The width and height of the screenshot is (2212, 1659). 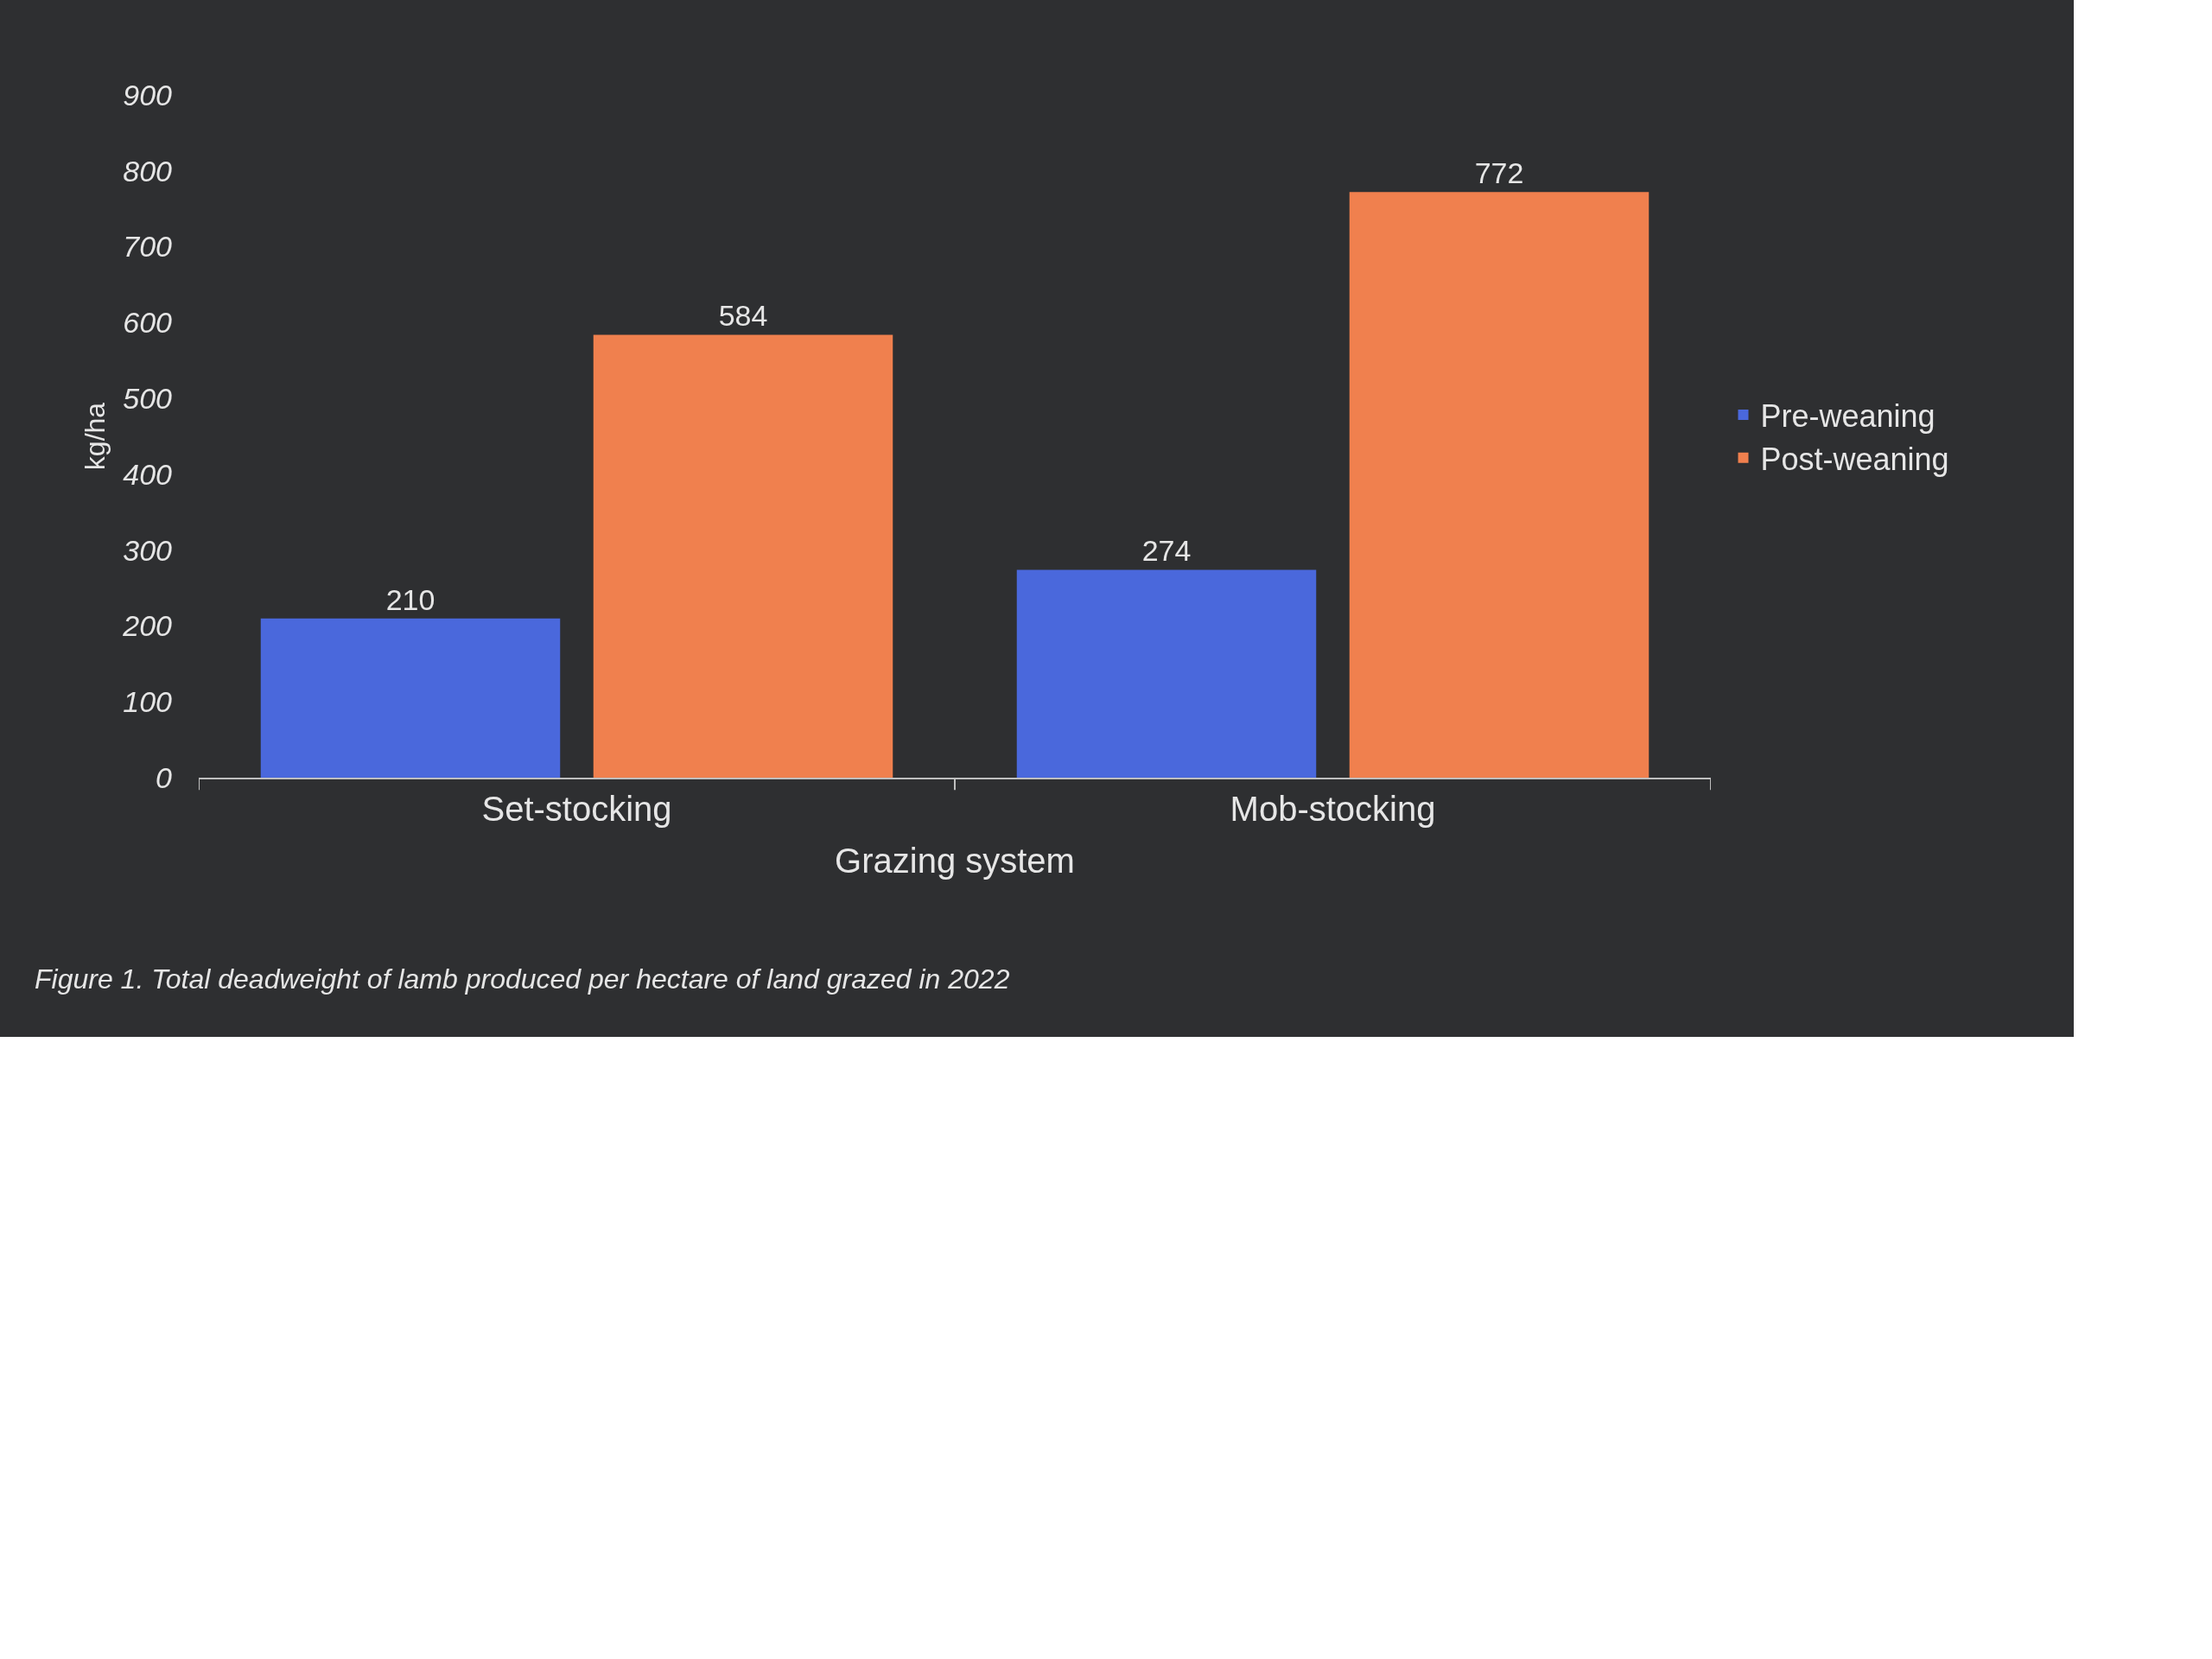 I want to click on legend-label: Pre-weaning, so click(x=1848, y=415).